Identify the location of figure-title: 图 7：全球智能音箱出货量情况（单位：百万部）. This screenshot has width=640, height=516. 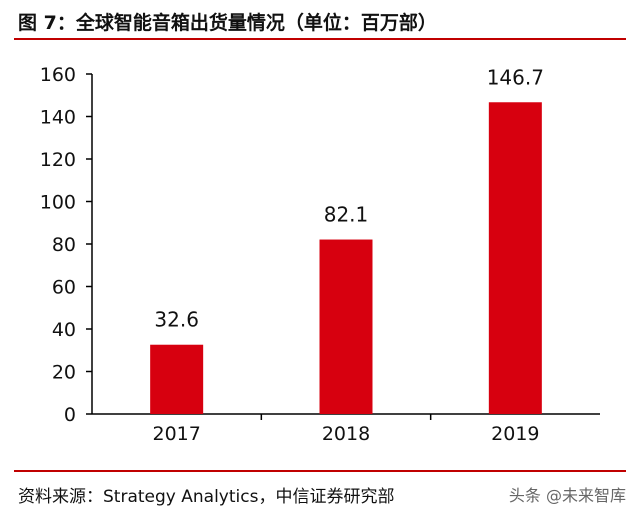
(227, 23).